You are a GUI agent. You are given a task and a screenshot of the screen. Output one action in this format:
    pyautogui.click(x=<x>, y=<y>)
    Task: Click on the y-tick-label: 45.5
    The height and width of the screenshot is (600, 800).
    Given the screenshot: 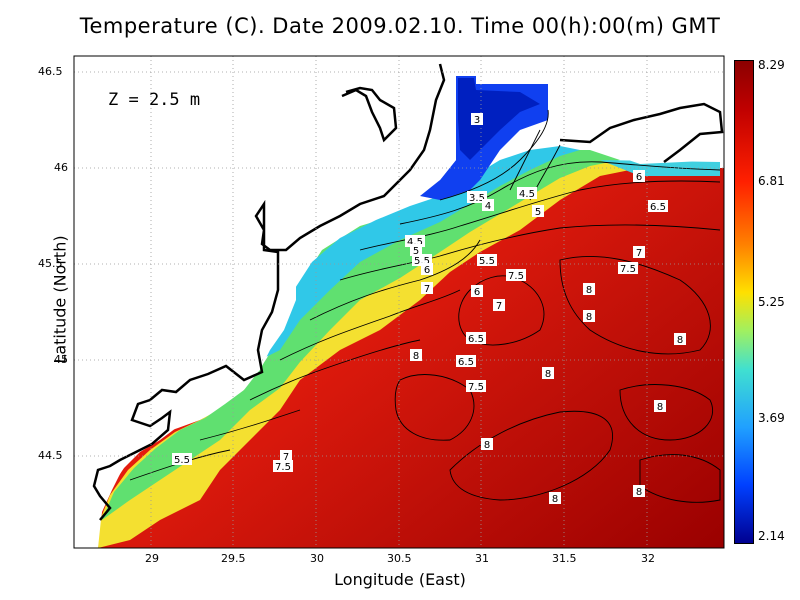 What is the action you would take?
    pyautogui.click(x=50, y=263)
    